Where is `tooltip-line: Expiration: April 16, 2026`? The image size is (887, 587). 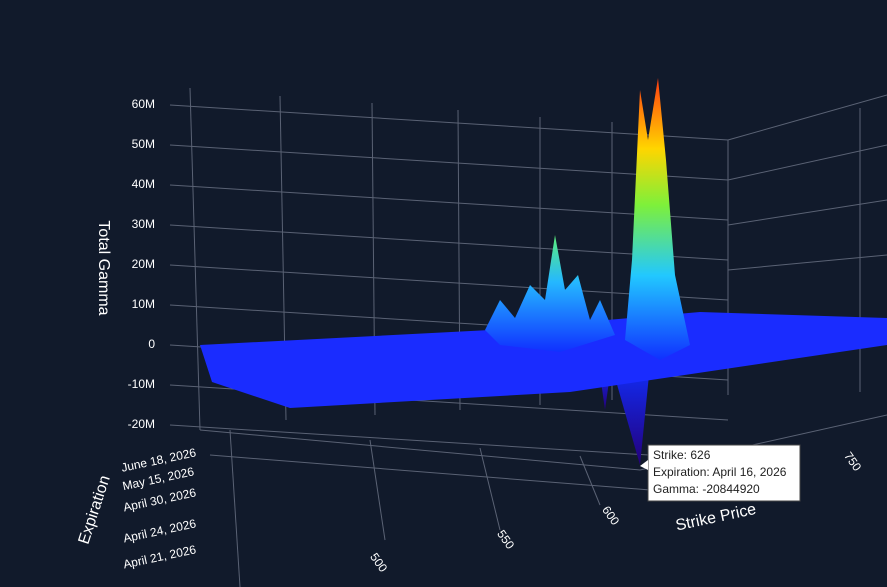
tooltip-line: Expiration: April 16, 2026 is located at coordinates (720, 472).